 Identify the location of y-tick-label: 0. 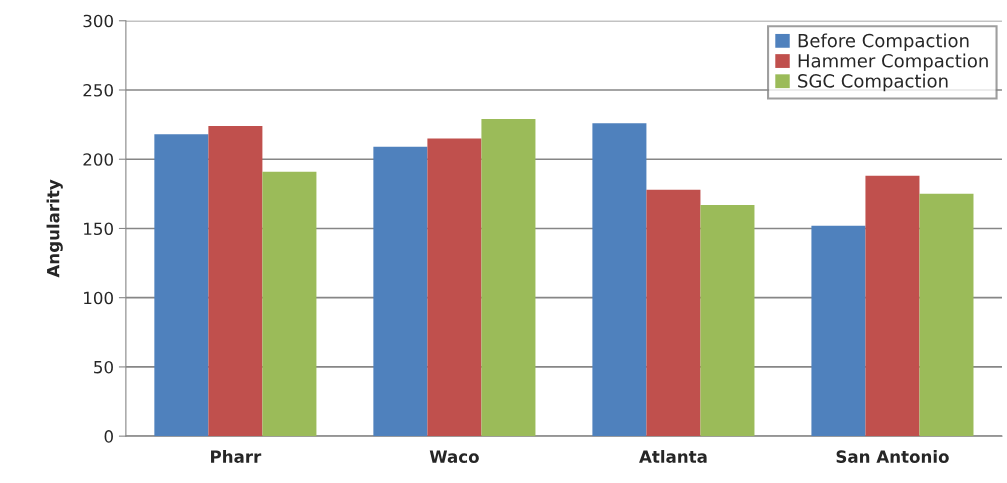
(108, 436).